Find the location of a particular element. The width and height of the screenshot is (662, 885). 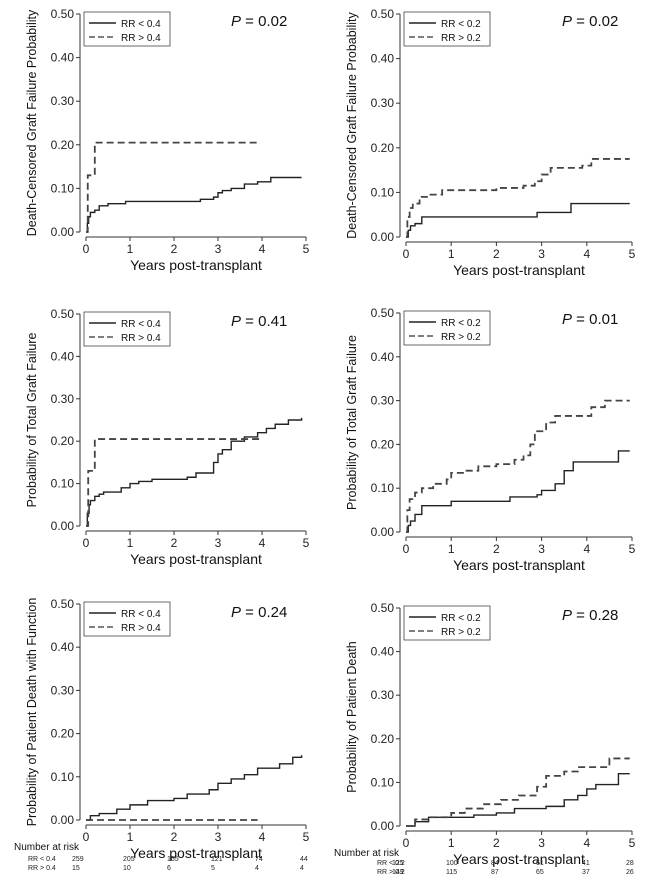

risk-cell: 100 is located at coordinates (452, 863).